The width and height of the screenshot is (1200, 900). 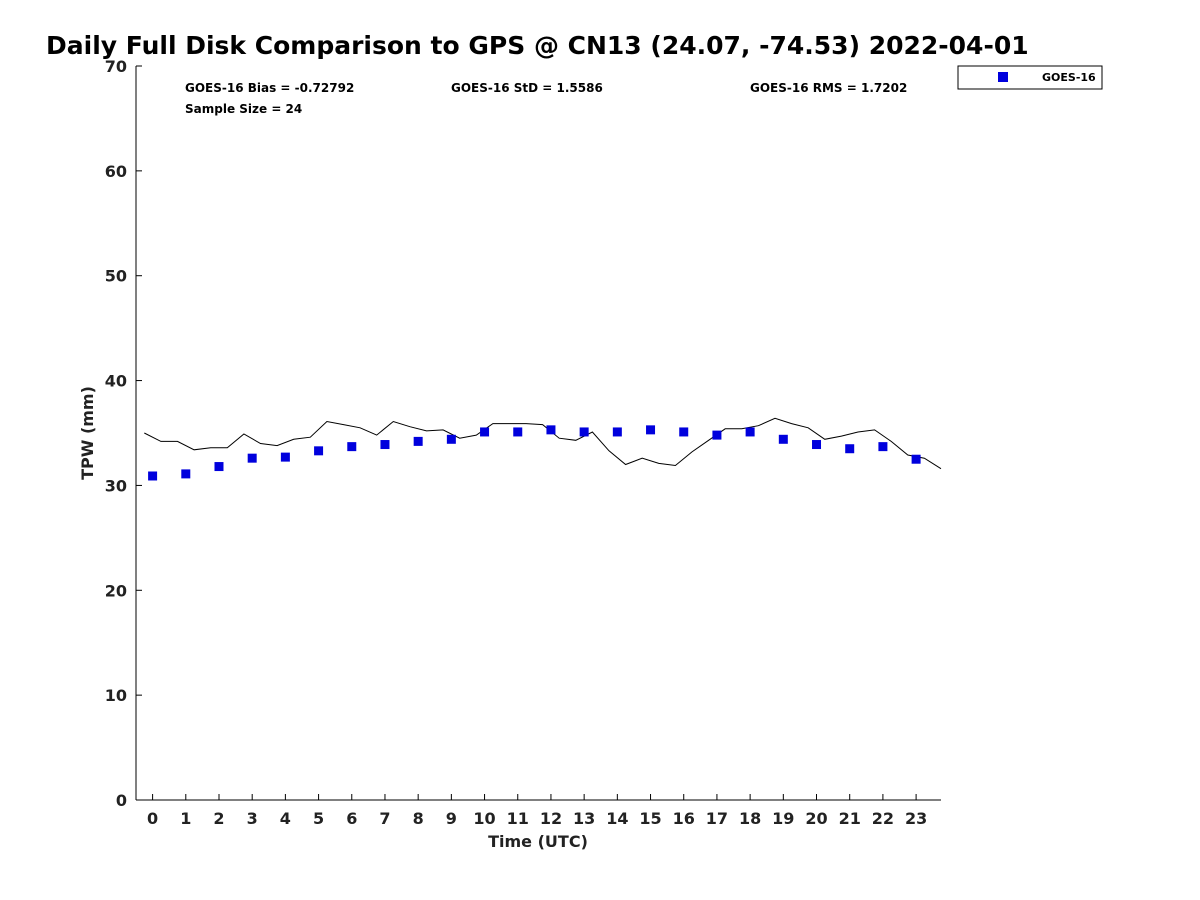 What do you see at coordinates (1003, 77) in the screenshot?
I see `legend-marker-goes16` at bounding box center [1003, 77].